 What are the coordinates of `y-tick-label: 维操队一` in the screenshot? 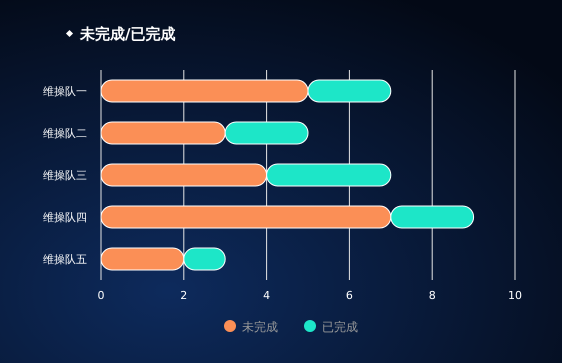 It's located at (65, 91).